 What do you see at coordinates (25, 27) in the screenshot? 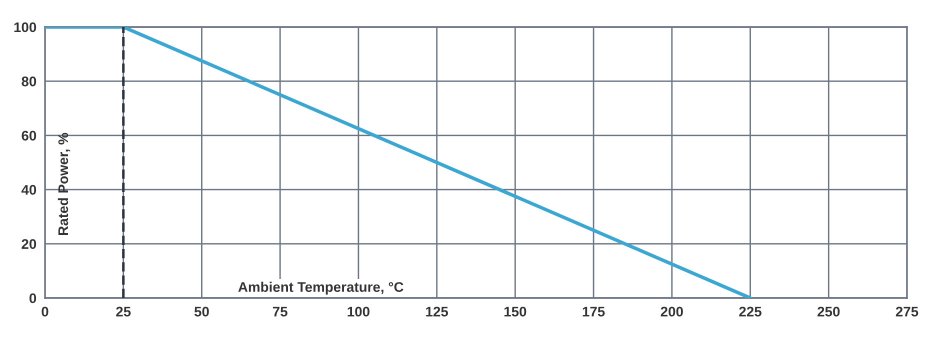
I see `y-tick-label: 100` at bounding box center [25, 27].